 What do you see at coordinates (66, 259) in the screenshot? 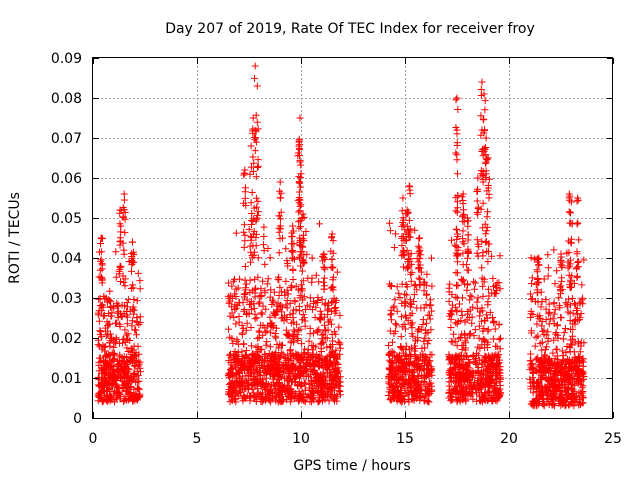
I see `y-tick-label: 0.04` at bounding box center [66, 259].